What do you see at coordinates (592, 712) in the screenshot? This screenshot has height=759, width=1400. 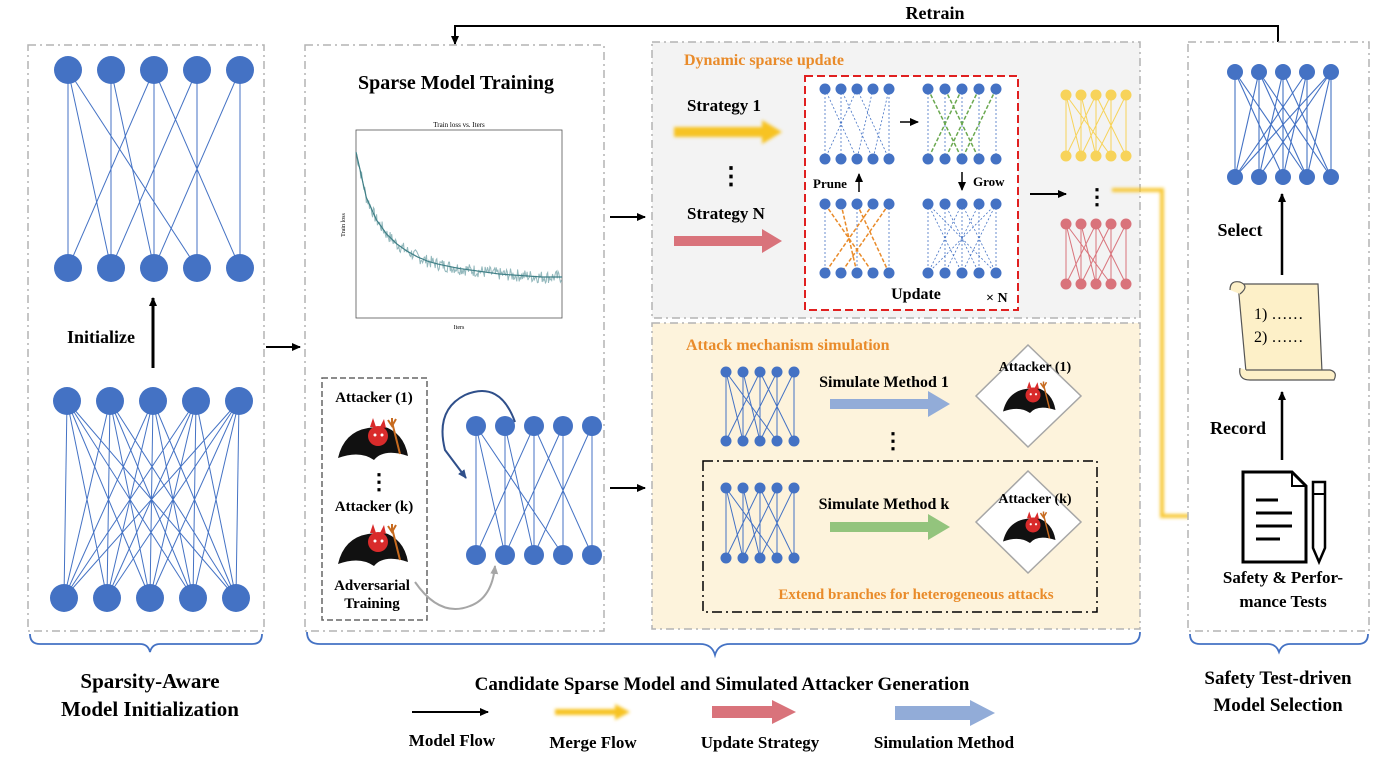 I see `legend-merge-flow-swatch` at bounding box center [592, 712].